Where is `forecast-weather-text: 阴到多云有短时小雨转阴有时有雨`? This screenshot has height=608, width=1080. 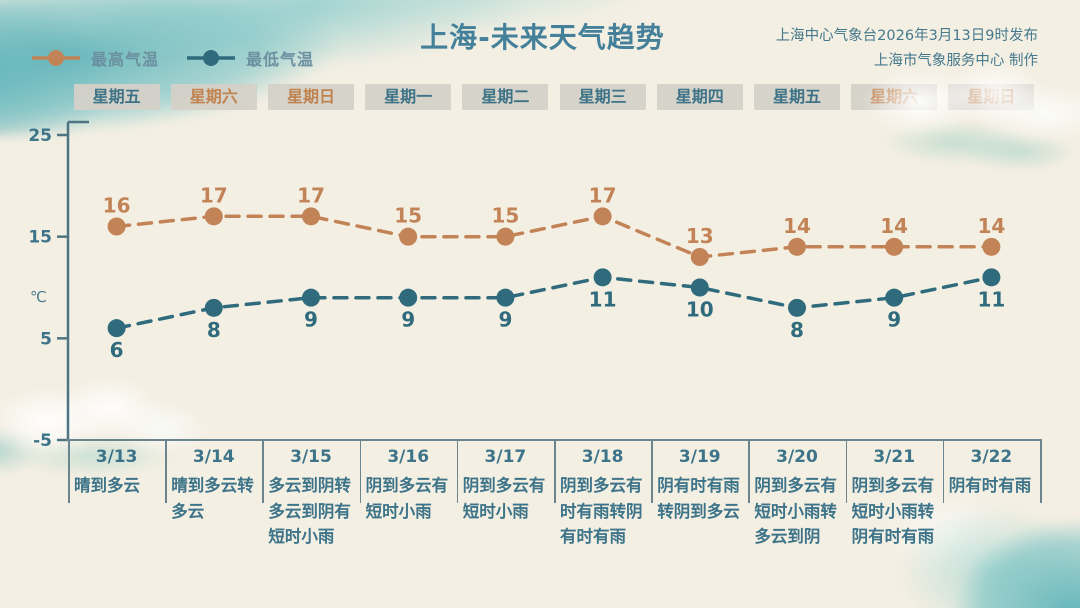 forecast-weather-text: 阴到多云有短时小雨转阴有时有雨 is located at coordinates (893, 511).